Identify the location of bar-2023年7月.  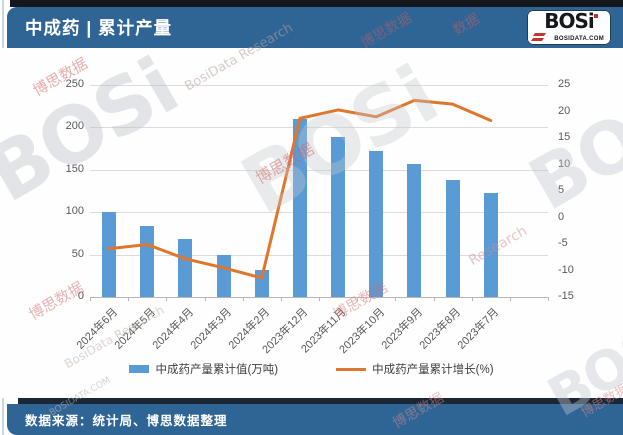
(490, 244).